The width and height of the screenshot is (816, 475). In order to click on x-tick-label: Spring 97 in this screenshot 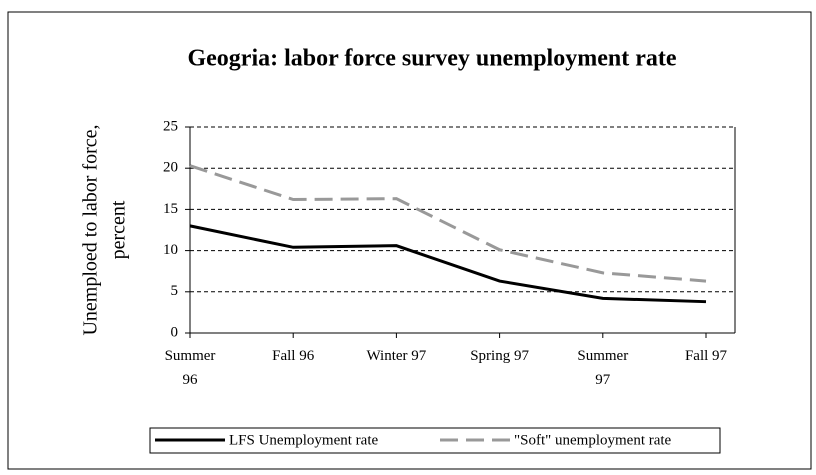, I will do `click(499, 356)`.